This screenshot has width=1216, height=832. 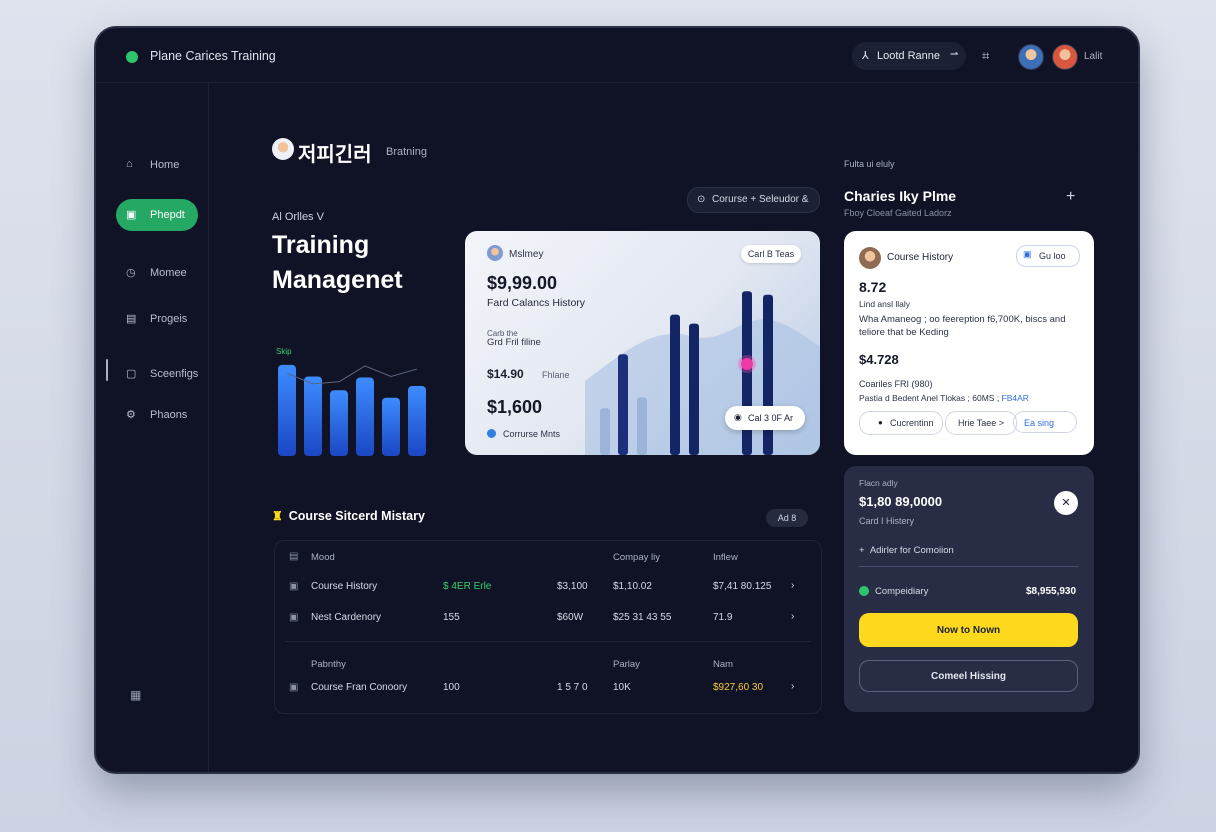 I want to click on table-icon: ▤, so click(x=294, y=556).